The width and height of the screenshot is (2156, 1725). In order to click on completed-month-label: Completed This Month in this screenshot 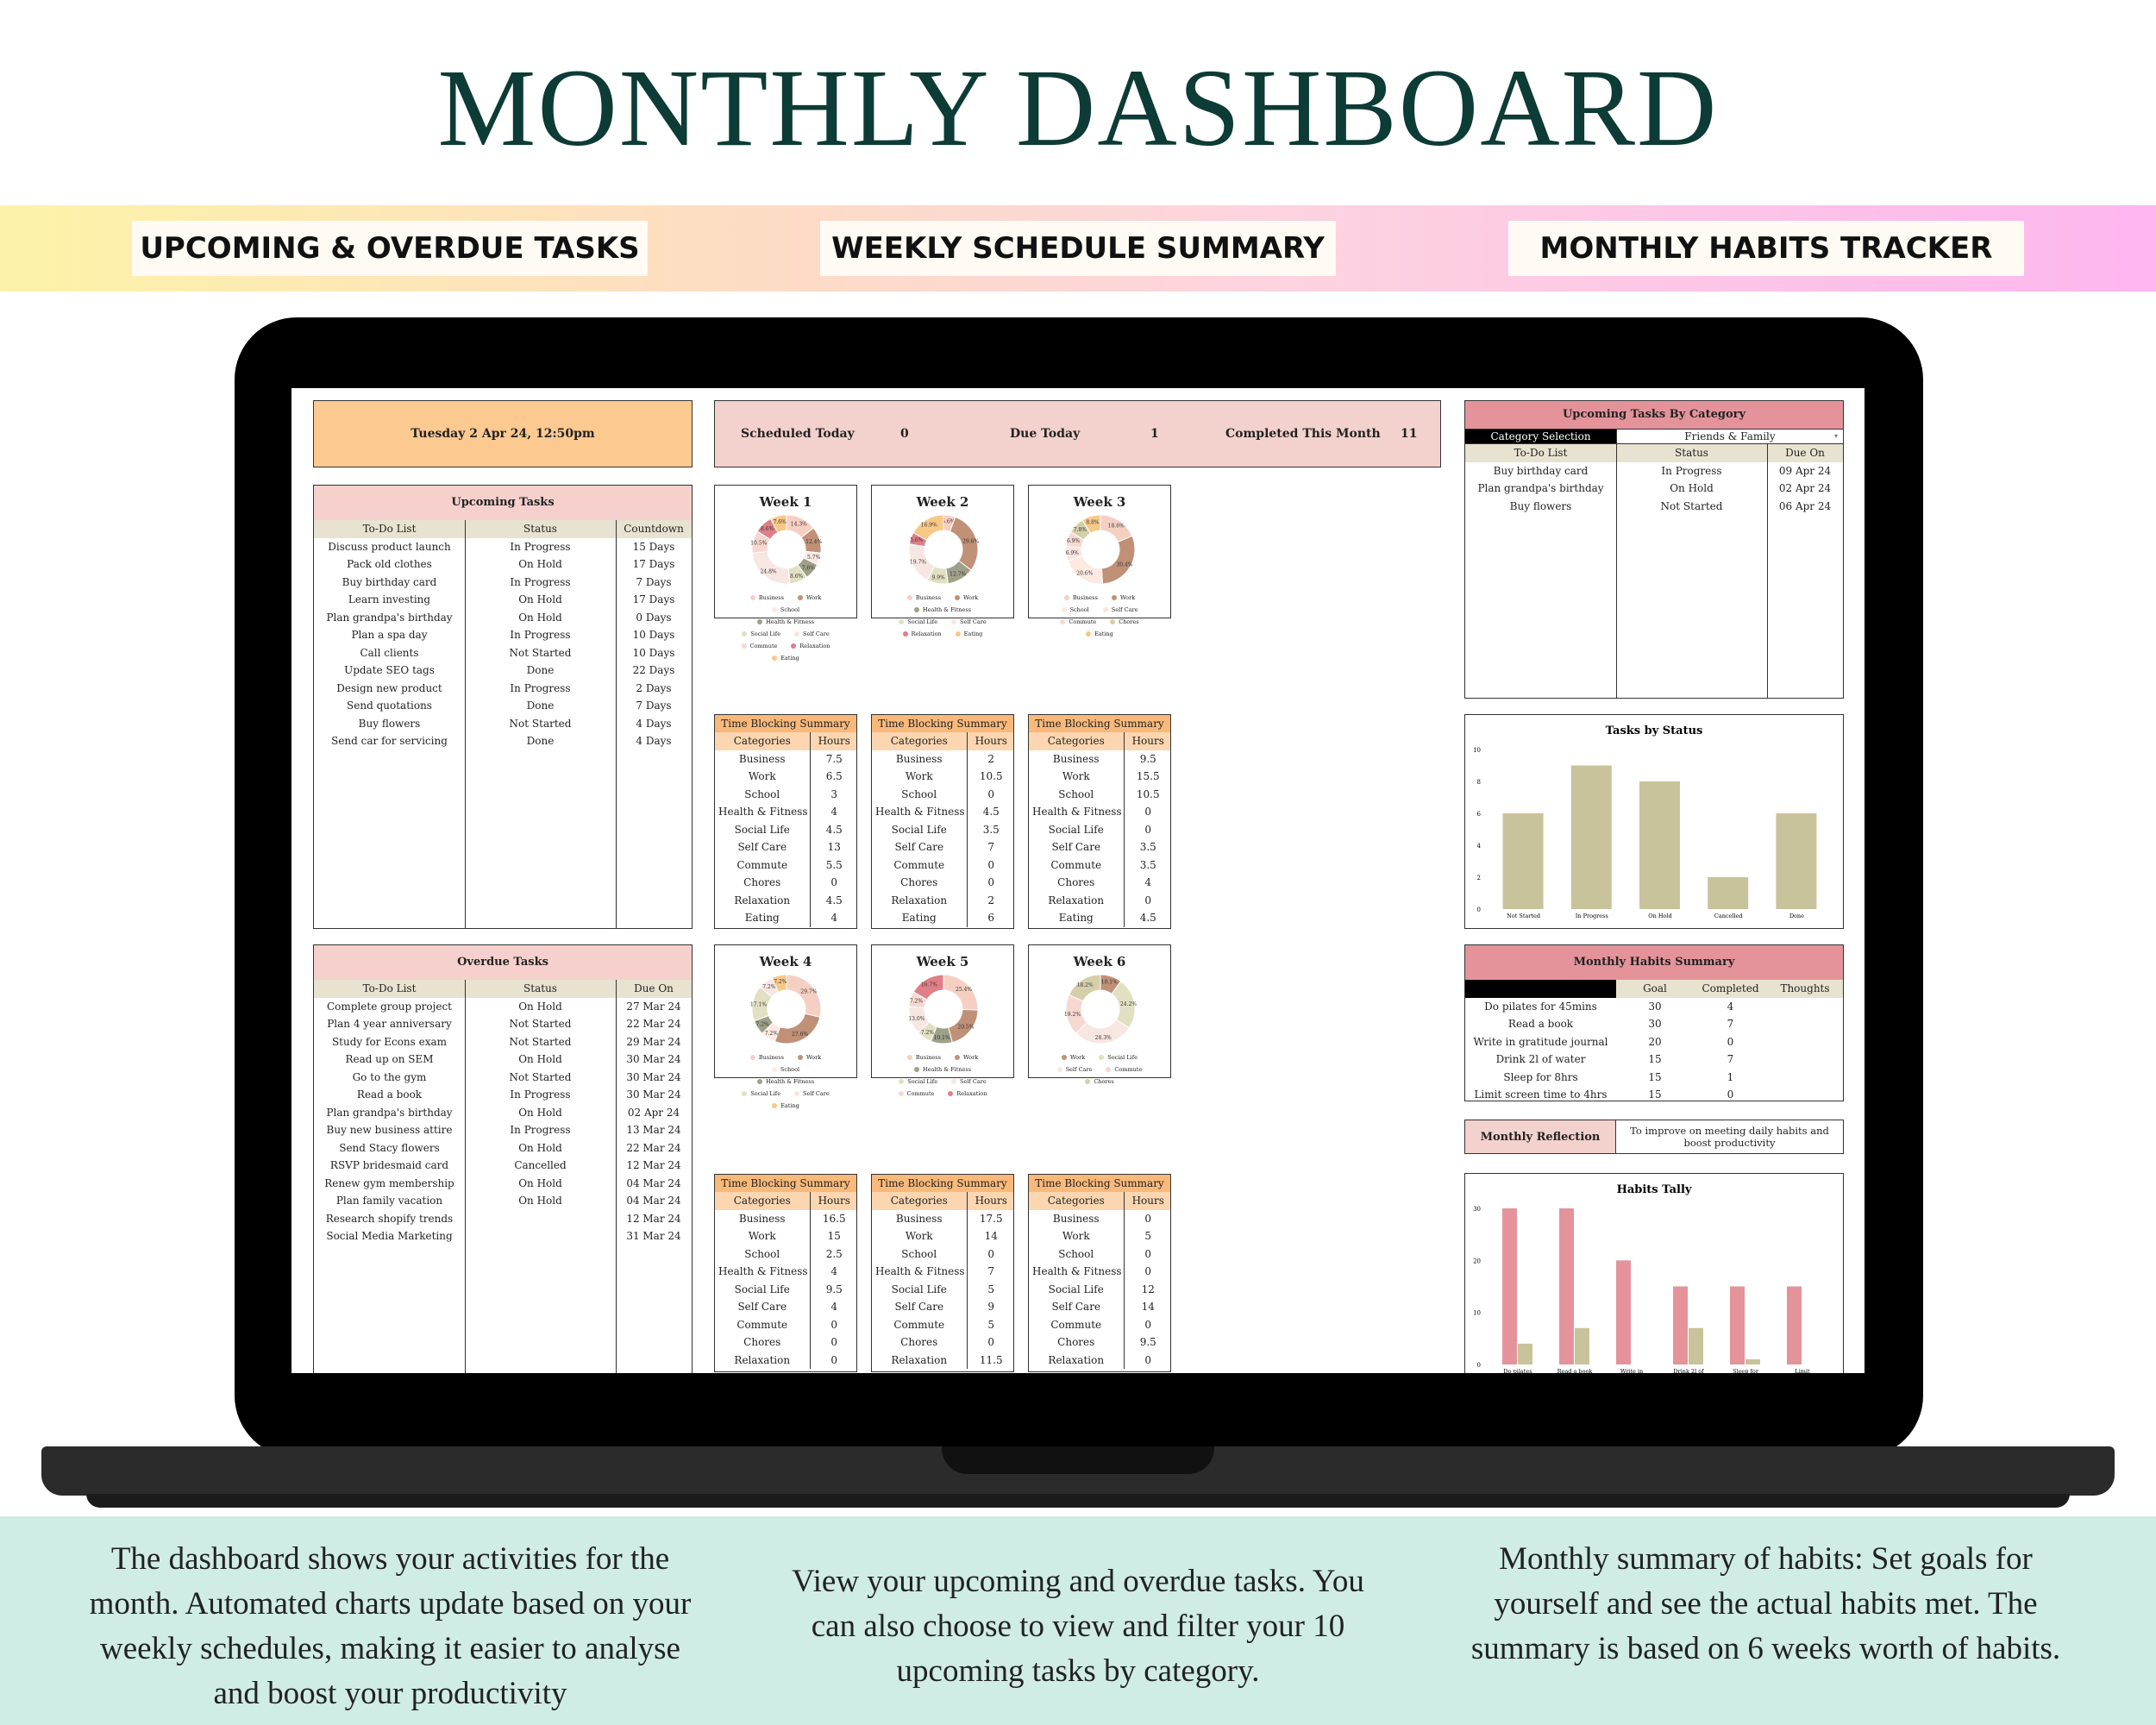, I will do `click(1303, 434)`.